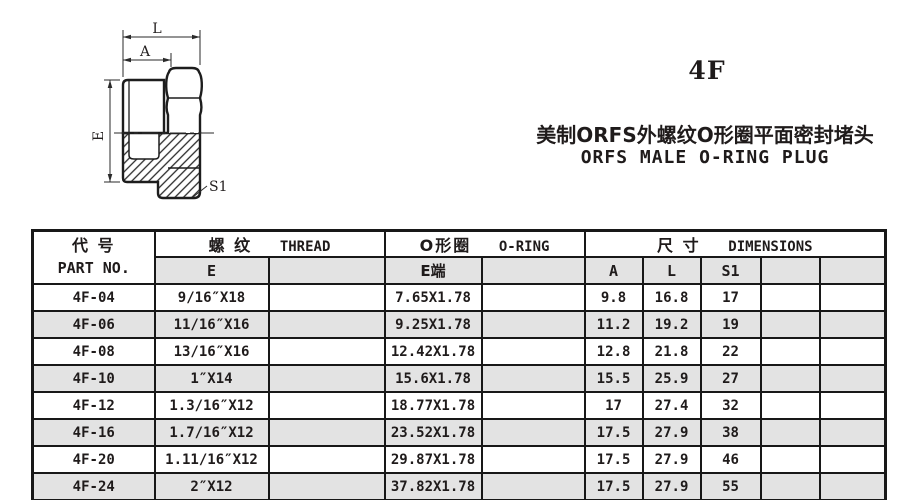 The image size is (907, 500). What do you see at coordinates (433, 405) in the screenshot?
I see `cell-oring-e: 18.77X1.78` at bounding box center [433, 405].